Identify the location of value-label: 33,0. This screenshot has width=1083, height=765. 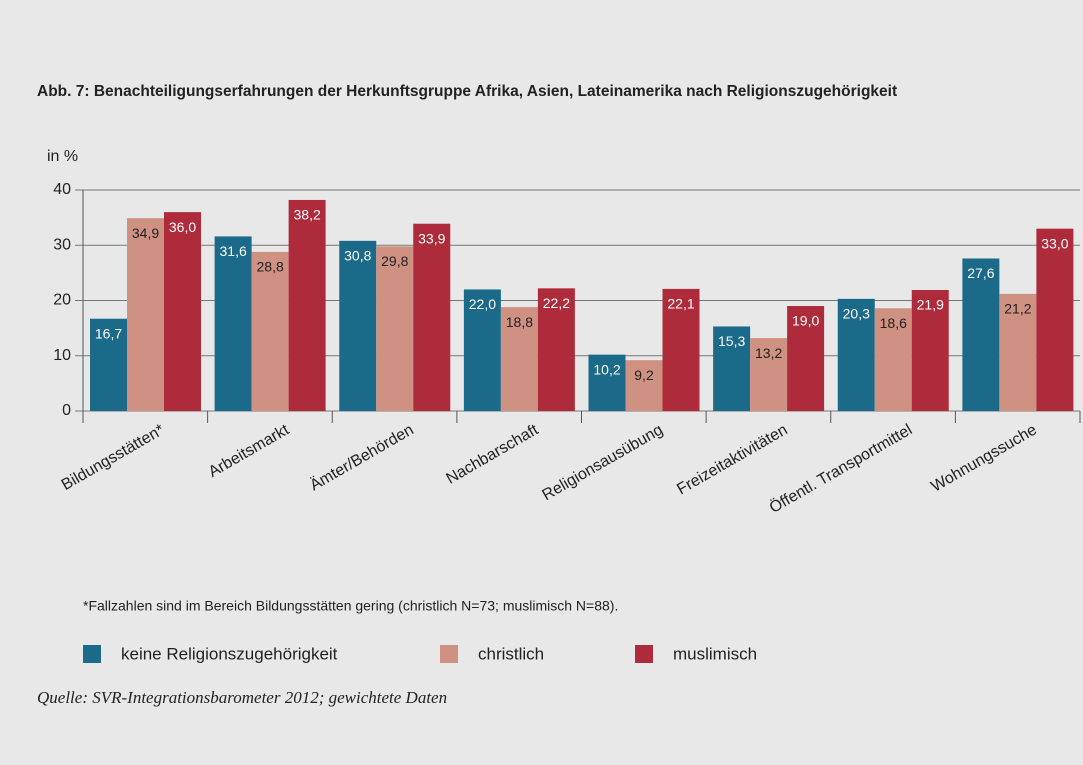
(1054, 243).